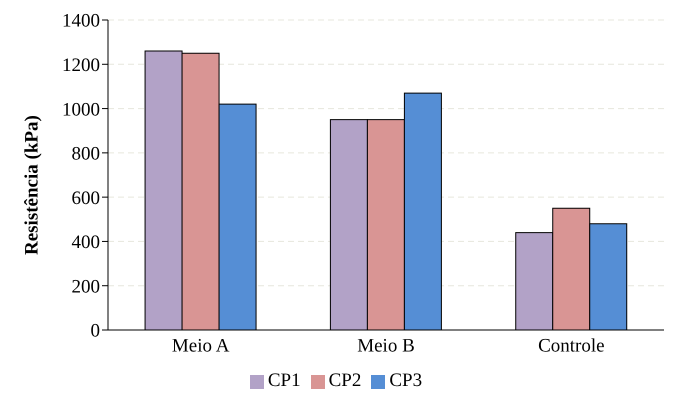  Describe the element at coordinates (32, 185) in the screenshot. I see `y-axis-title: Resistência (kPa)` at that location.